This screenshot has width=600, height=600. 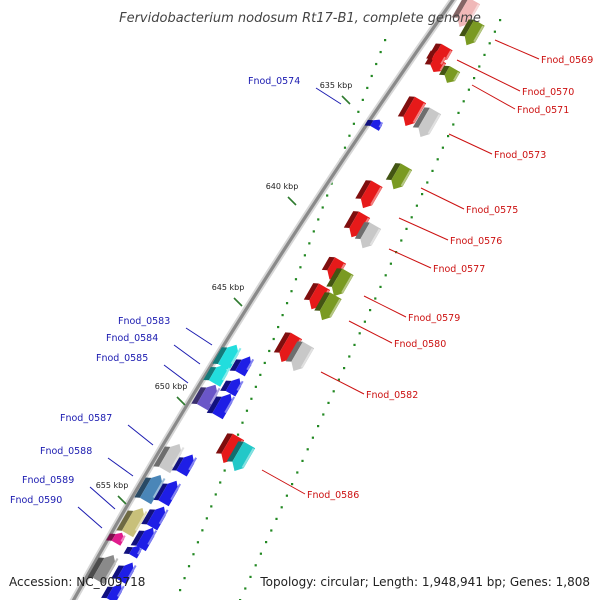 I want to click on gene-label: Fnod_0571, so click(x=543, y=110).